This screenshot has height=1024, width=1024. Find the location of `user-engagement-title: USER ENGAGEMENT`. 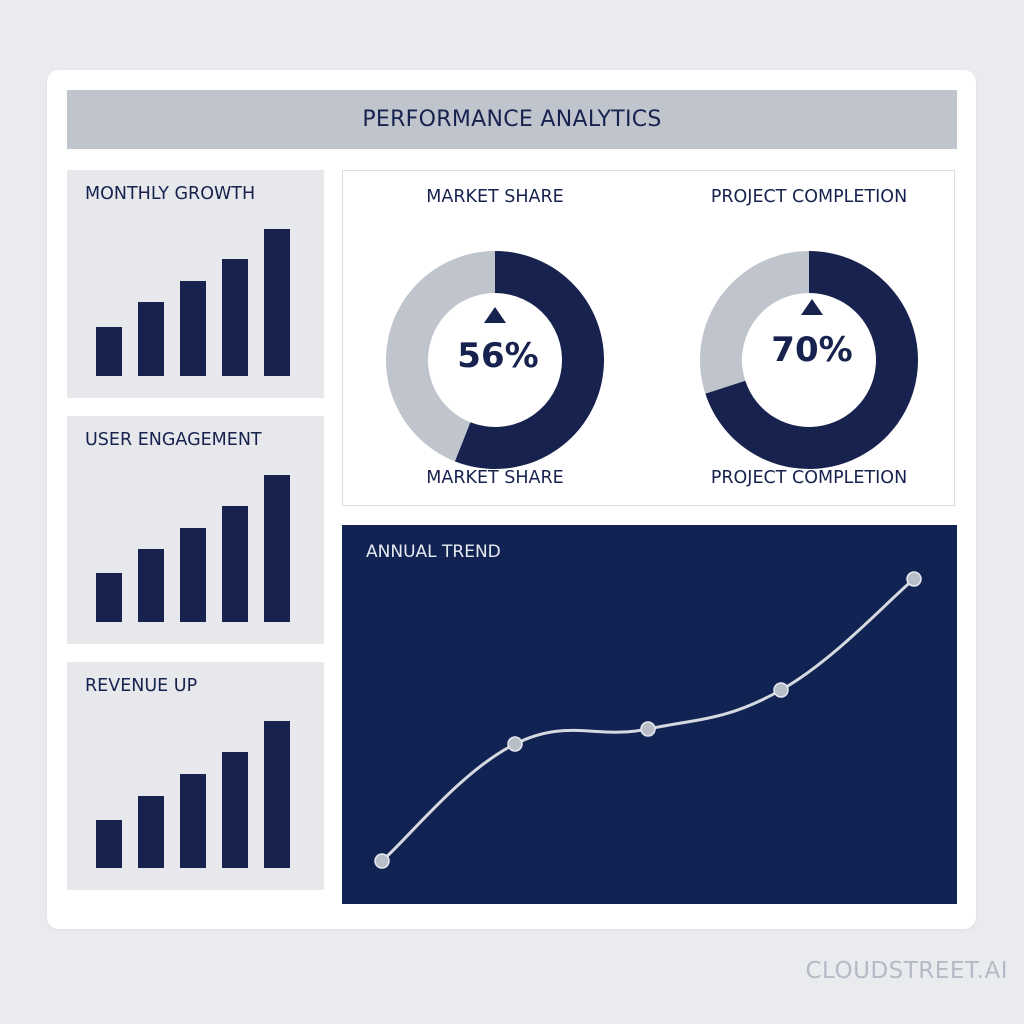

user-engagement-title: USER ENGAGEMENT is located at coordinates (173, 440).